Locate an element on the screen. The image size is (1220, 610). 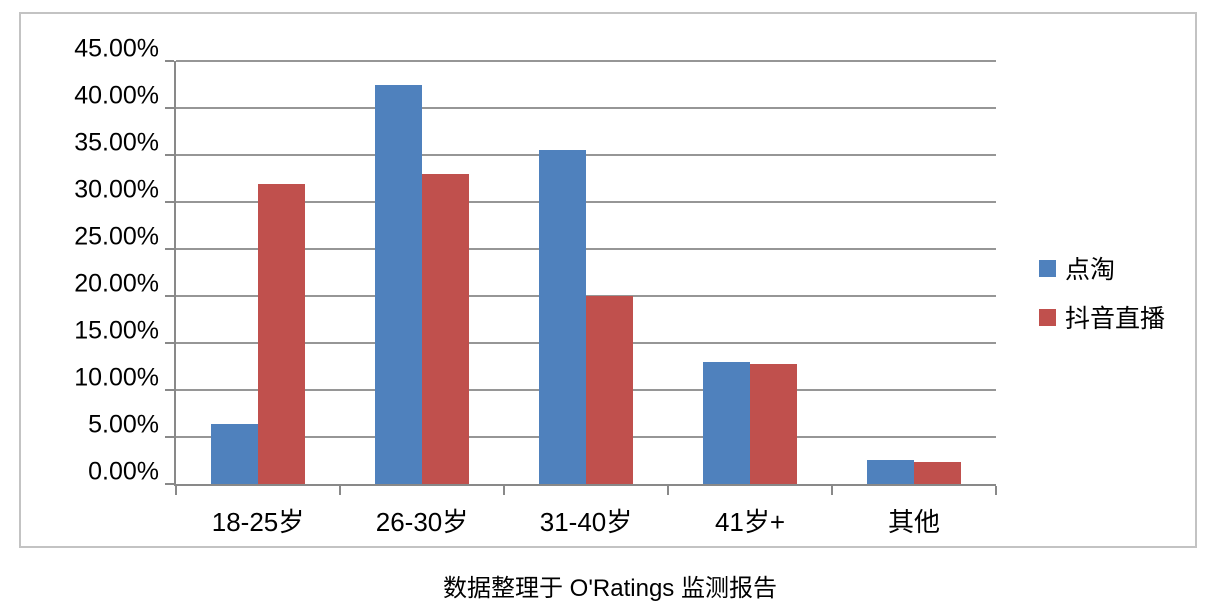
bar-s1-c0 is located at coordinates (281, 334).